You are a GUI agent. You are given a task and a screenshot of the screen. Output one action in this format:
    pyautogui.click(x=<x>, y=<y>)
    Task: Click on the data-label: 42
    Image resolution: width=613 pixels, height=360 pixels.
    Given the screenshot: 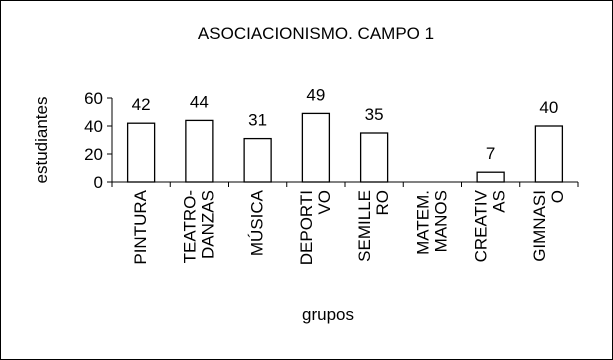 What is the action you would take?
    pyautogui.click(x=141, y=104)
    